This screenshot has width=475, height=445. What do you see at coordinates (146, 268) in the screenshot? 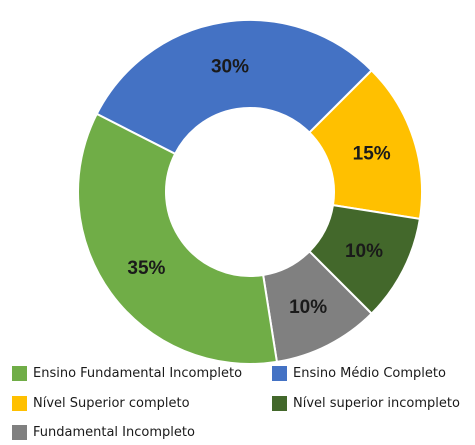
I see `slice-label-ensino-fundamental-incompleto: 35%` at bounding box center [146, 268].